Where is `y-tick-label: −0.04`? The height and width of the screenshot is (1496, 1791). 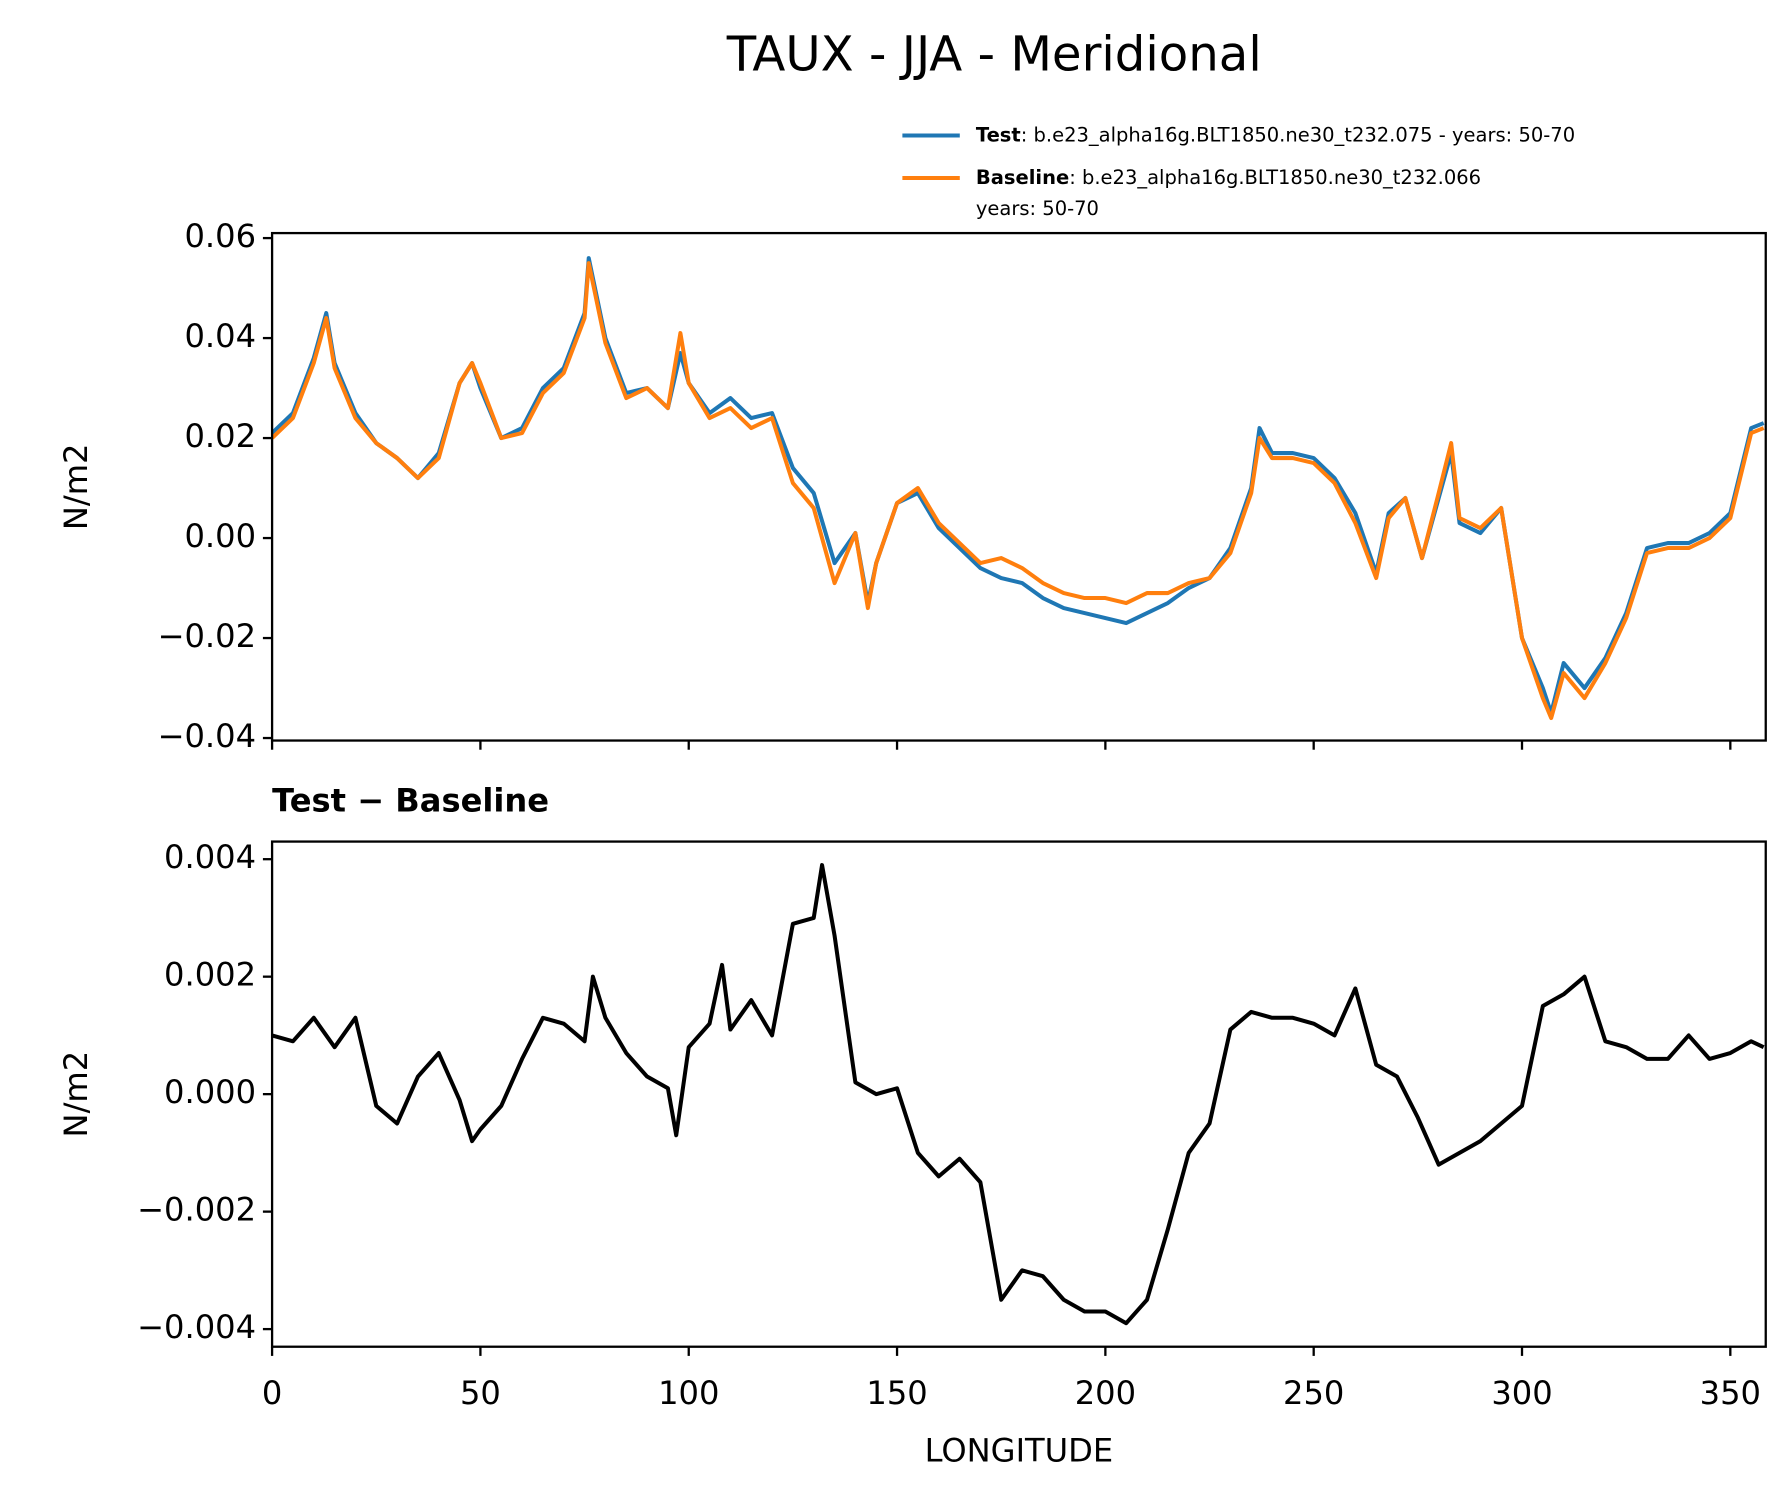
y-tick-label: −0.04 is located at coordinates (207, 736).